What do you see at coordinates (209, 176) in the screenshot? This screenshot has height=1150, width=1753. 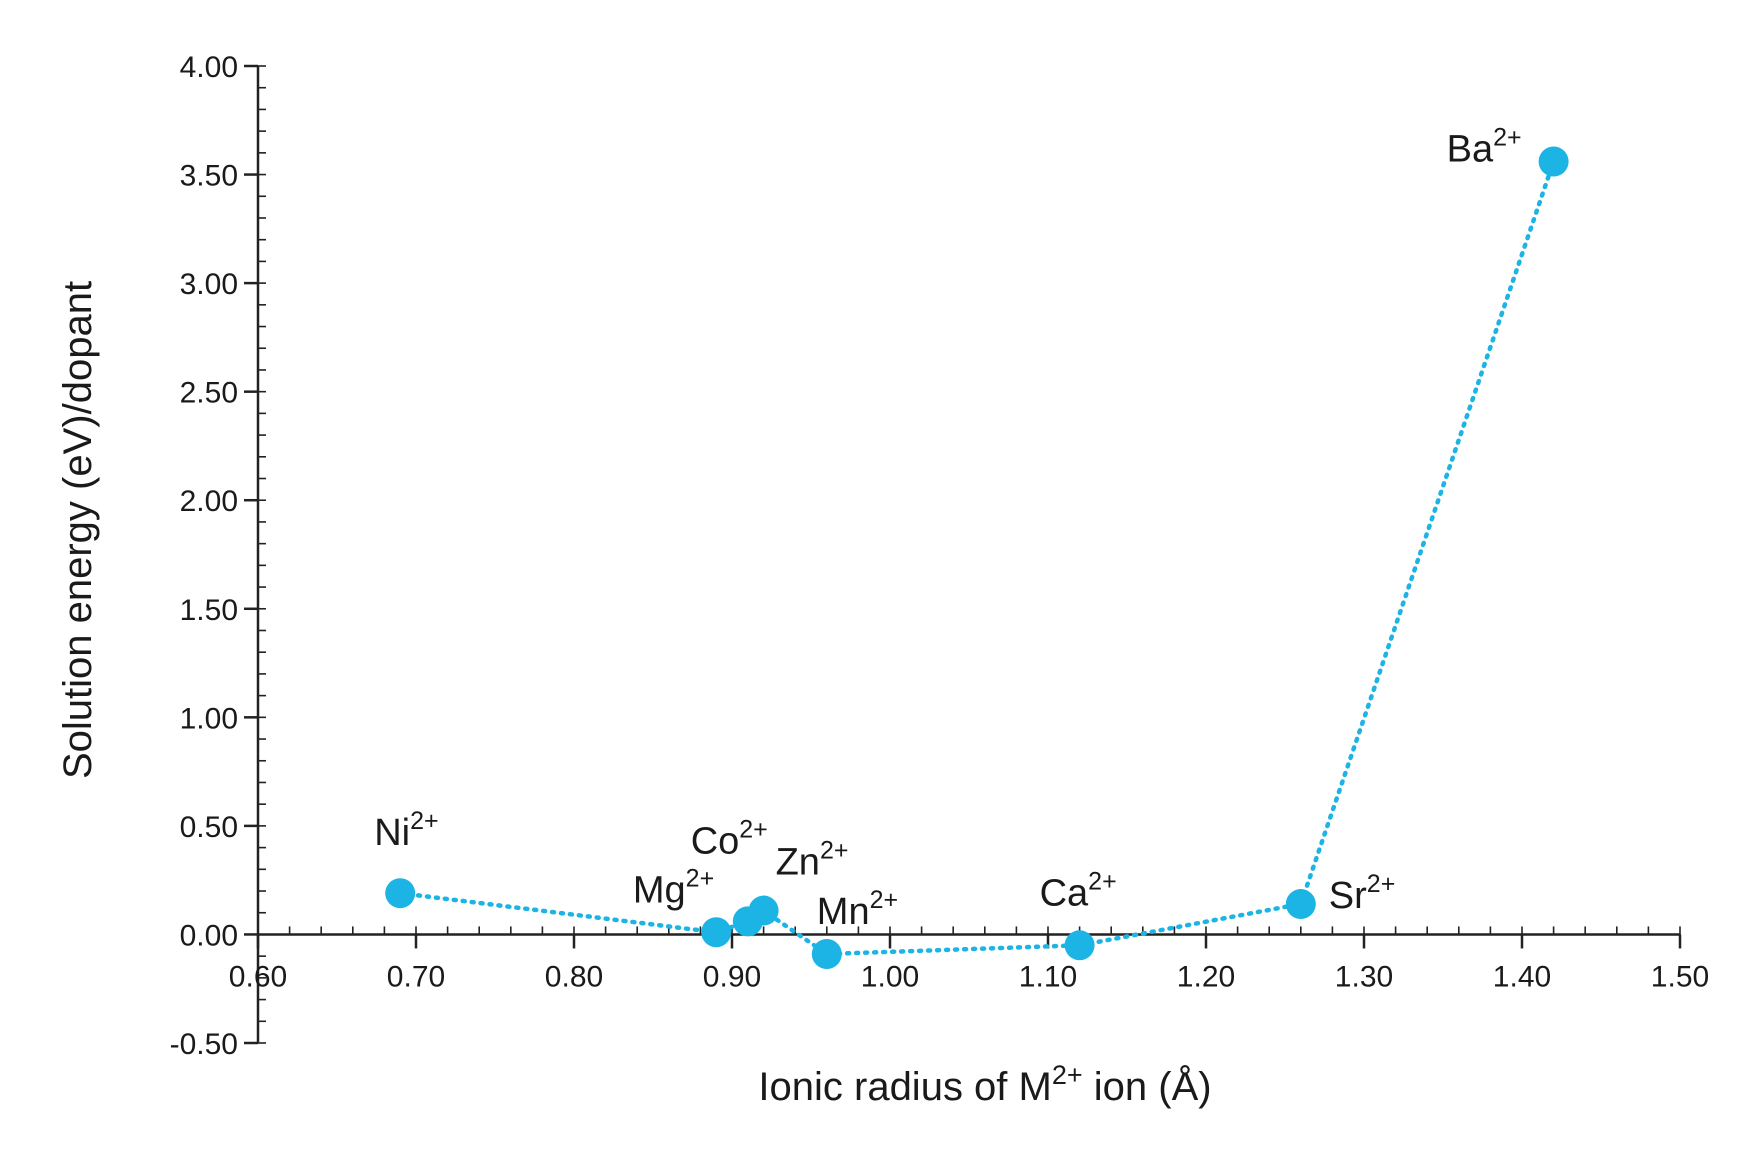 I see `y-tick-label: 3.50` at bounding box center [209, 176].